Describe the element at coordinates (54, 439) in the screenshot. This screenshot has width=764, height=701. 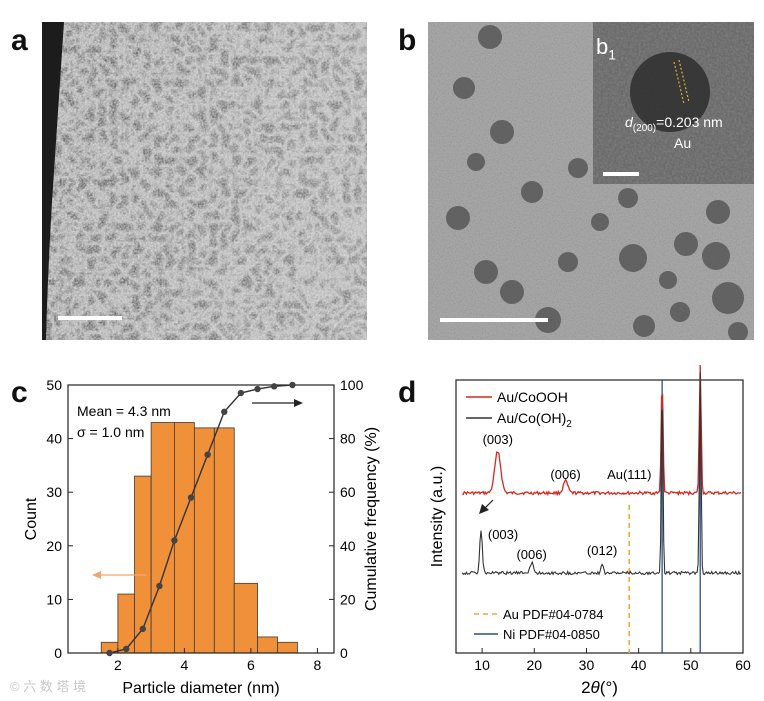
I see `y-tick-label-4: 40` at that location.